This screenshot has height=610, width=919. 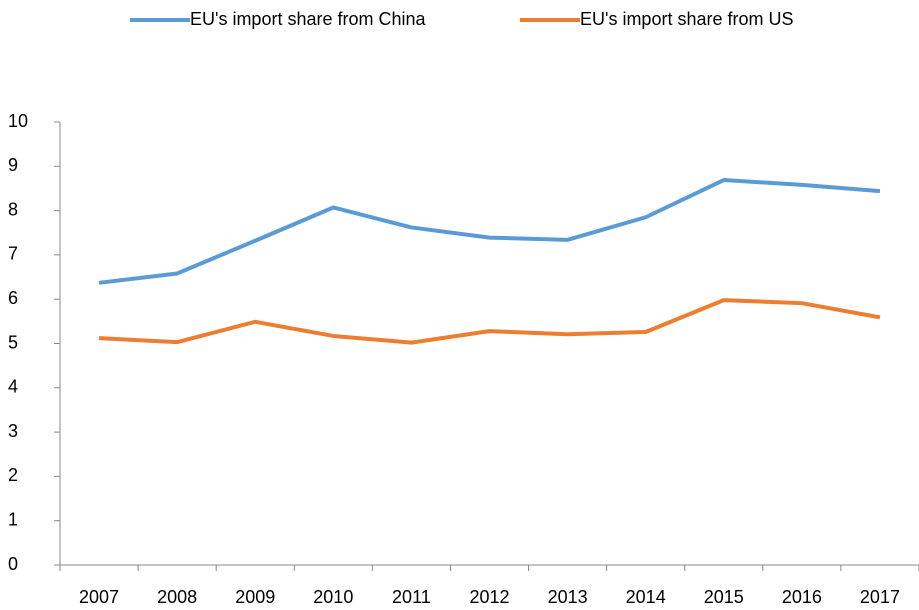 I want to click on y-tick-label: 9, so click(x=13, y=165).